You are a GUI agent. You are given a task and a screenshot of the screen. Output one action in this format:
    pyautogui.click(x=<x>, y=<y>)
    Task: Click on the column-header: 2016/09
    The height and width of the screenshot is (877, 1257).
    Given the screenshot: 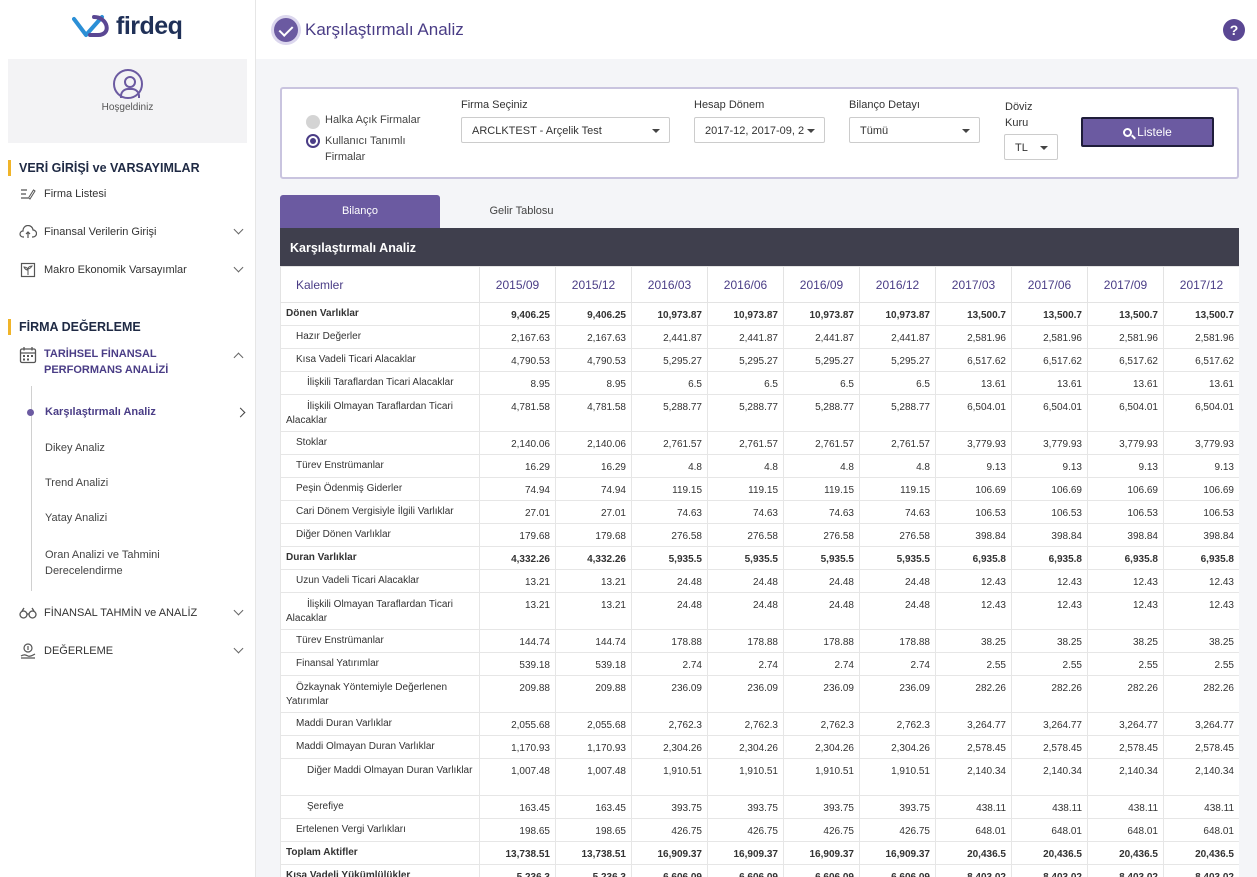 What is the action you would take?
    pyautogui.click(x=821, y=284)
    